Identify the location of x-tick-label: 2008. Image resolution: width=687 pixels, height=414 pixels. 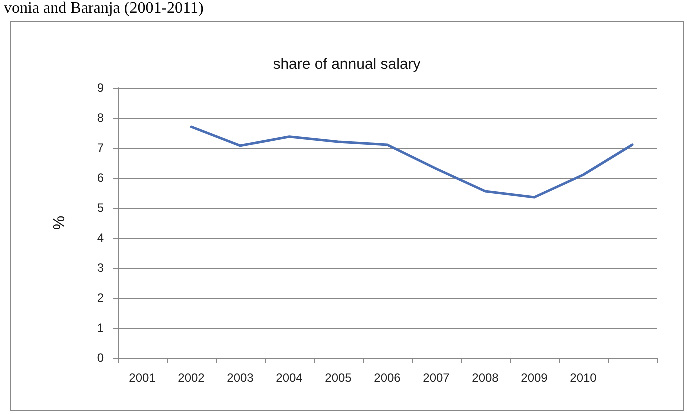
(486, 378).